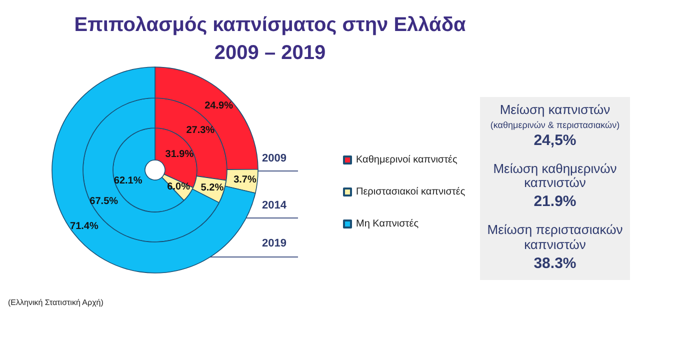 The width and height of the screenshot is (674, 363). Describe the element at coordinates (407, 160) in the screenshot. I see `legend-label: Καθημερινοί καπνιστές` at that location.